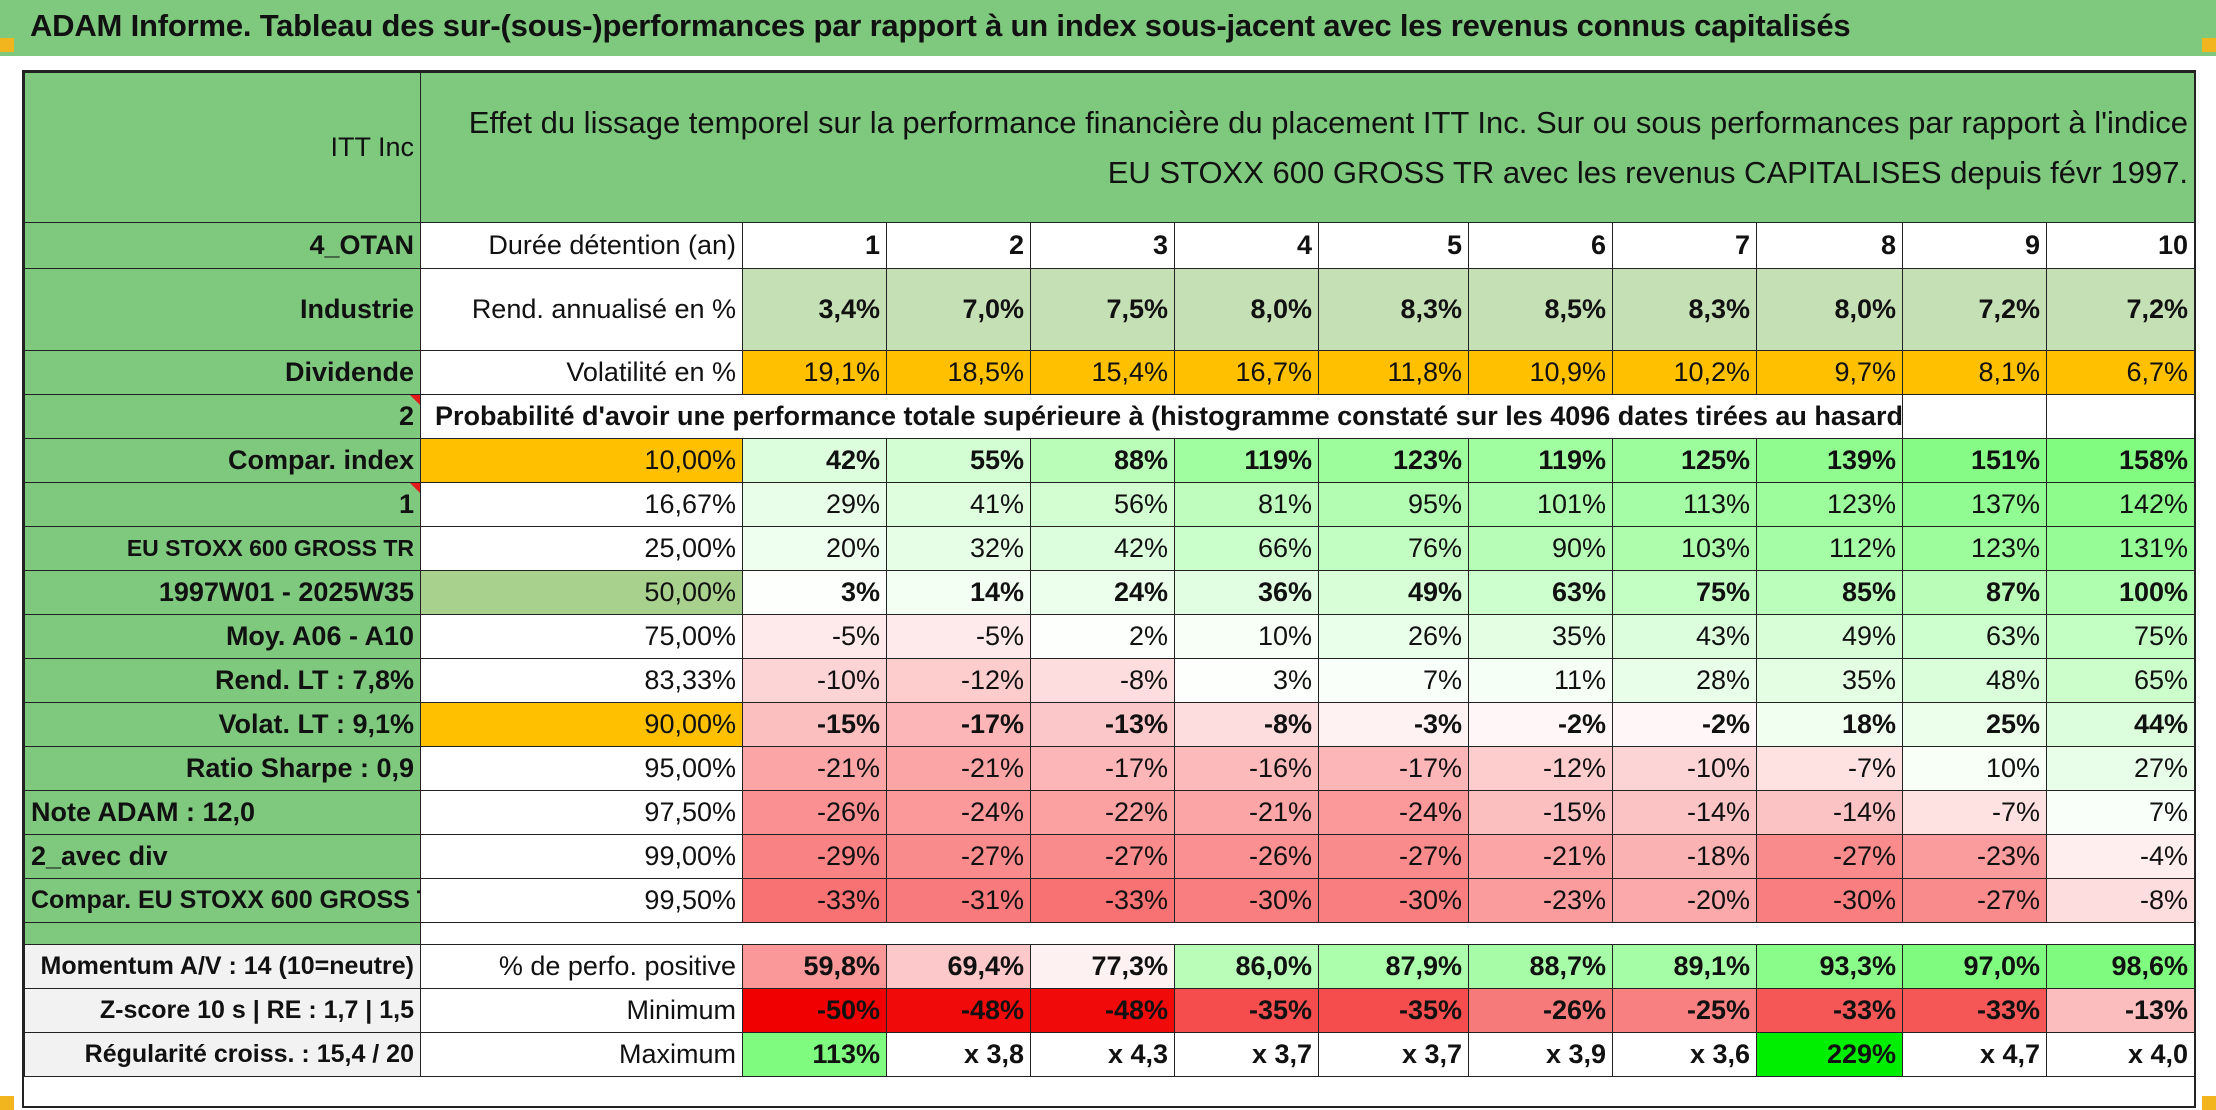  I want to click on positive-perf-cell: 86,0%, so click(1246, 966).